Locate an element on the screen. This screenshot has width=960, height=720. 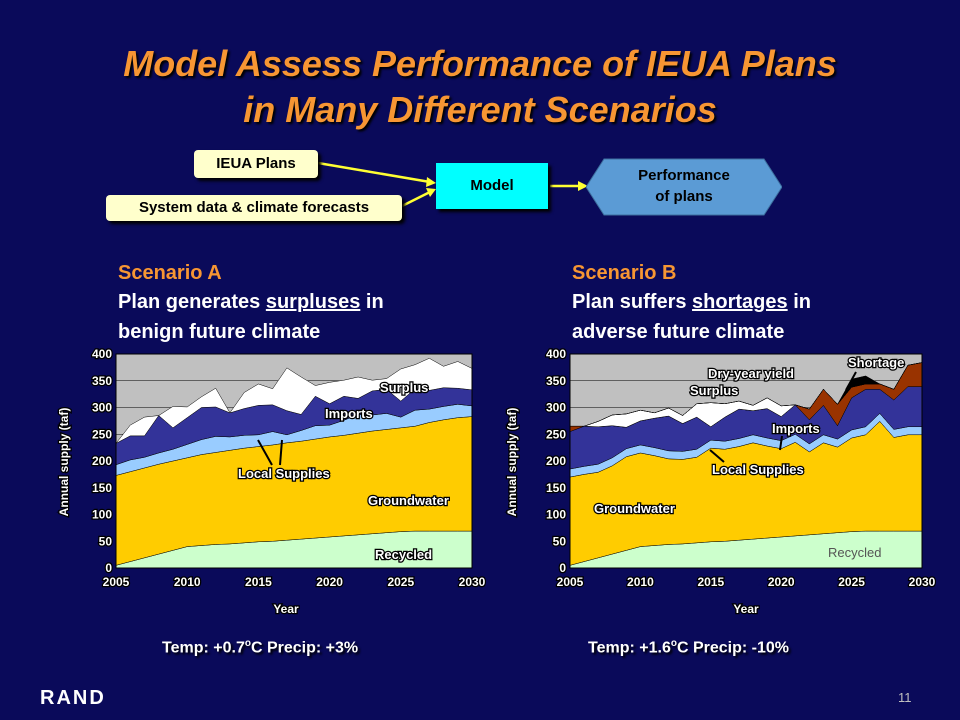
arrow-local is located at coordinates (717, 456).